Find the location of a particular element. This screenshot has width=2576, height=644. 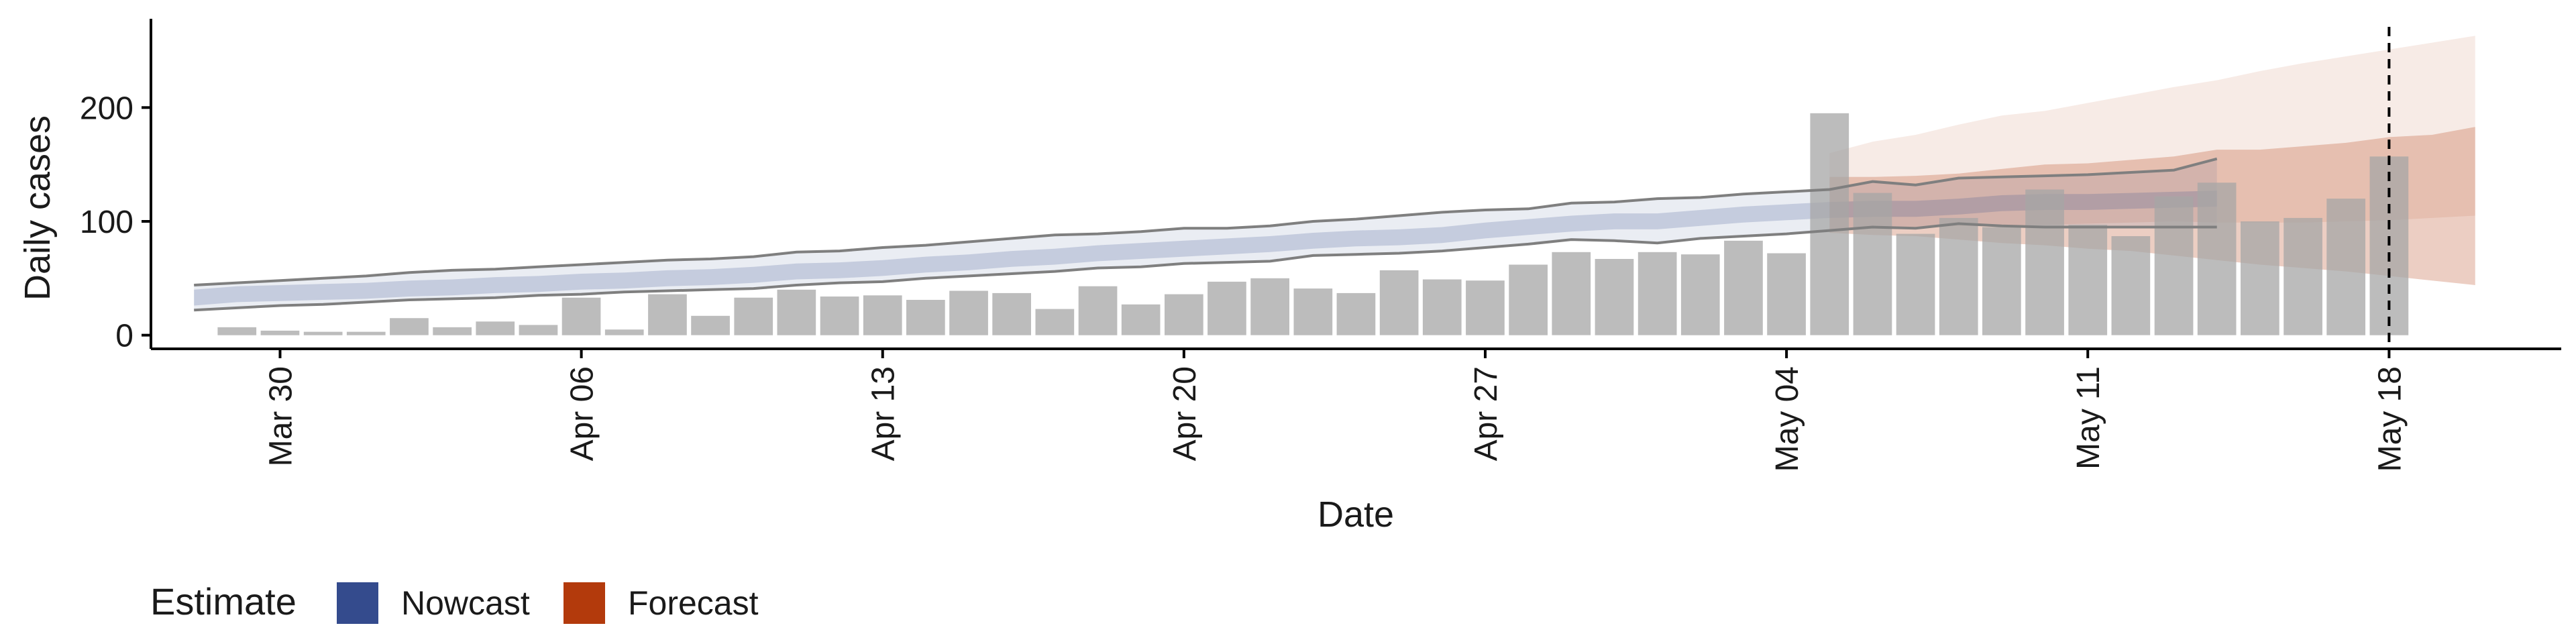

x-tick-label: May 04 is located at coordinates (1787, 419).